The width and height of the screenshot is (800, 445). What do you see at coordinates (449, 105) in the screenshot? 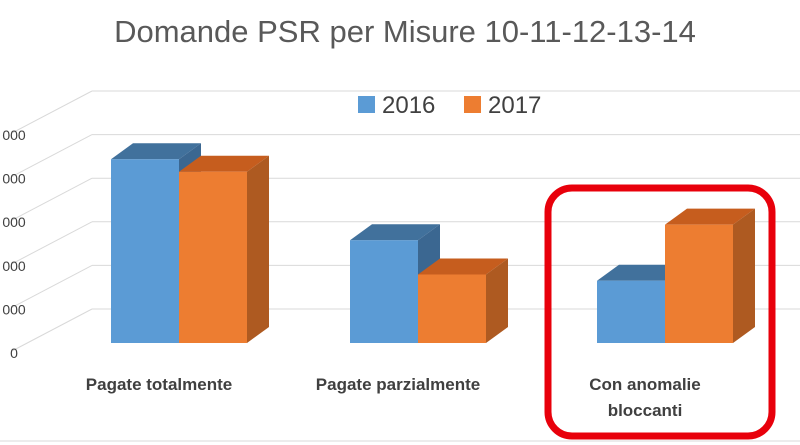
I see `legend: 2016 2017` at bounding box center [449, 105].